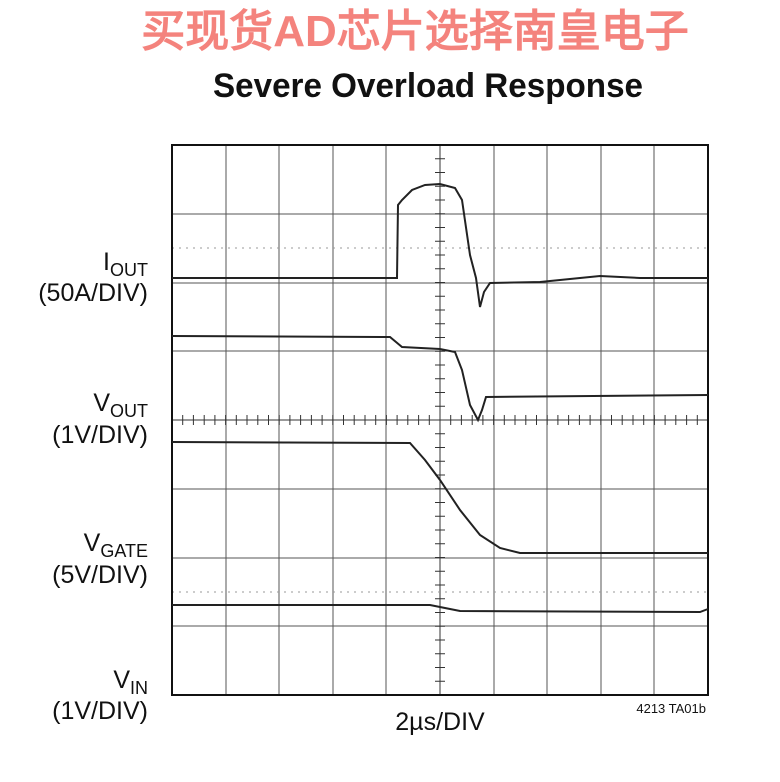  Describe the element at coordinates (124, 551) in the screenshot. I see `channel-subscript: GATE` at that location.